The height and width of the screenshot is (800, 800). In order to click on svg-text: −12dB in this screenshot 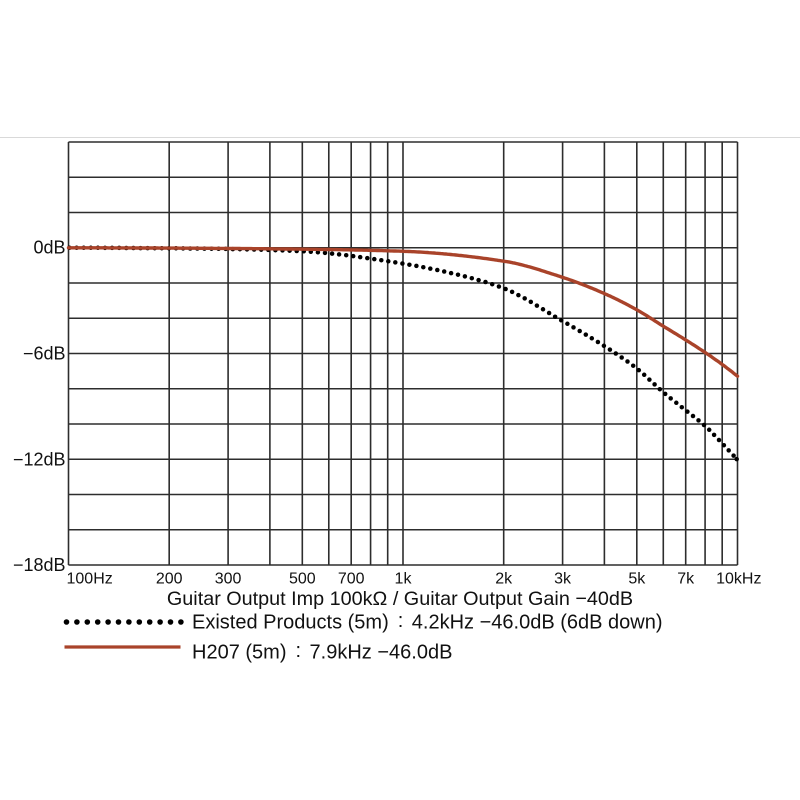, I will do `click(39, 459)`.